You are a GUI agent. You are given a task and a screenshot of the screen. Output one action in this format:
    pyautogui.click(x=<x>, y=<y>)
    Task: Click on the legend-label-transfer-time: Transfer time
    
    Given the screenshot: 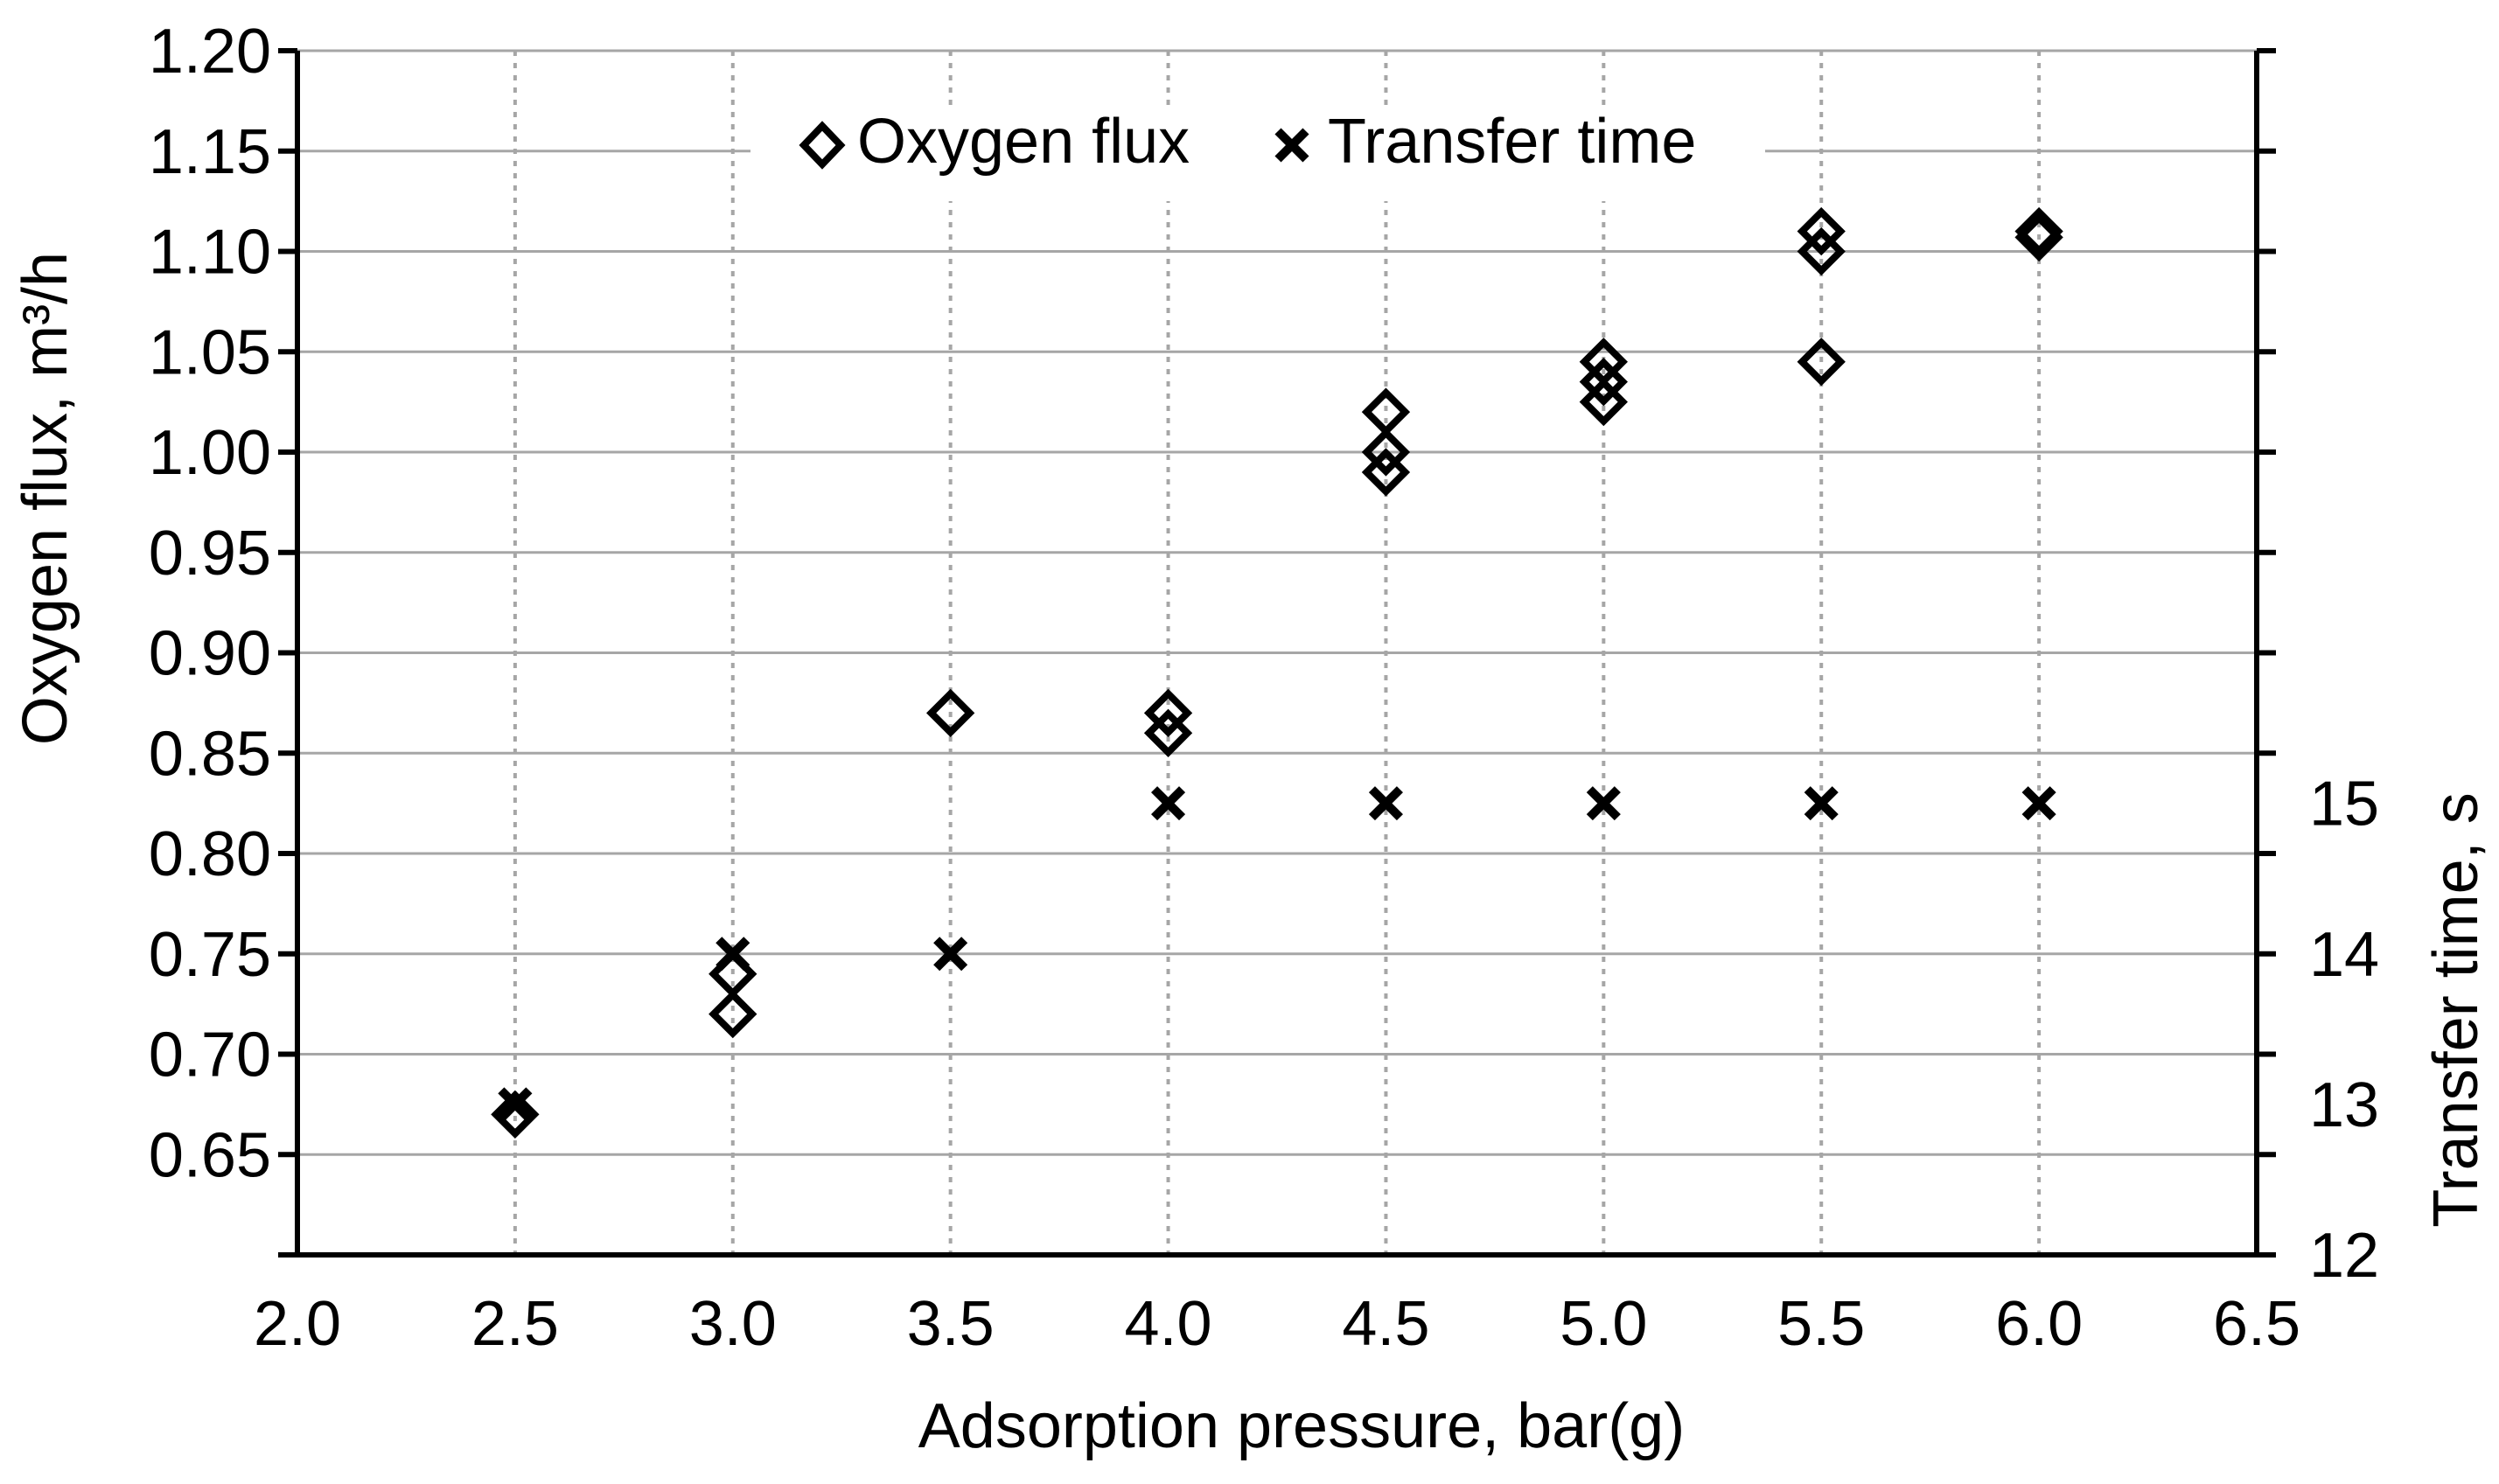 What is the action you would take?
    pyautogui.click(x=1512, y=142)
    